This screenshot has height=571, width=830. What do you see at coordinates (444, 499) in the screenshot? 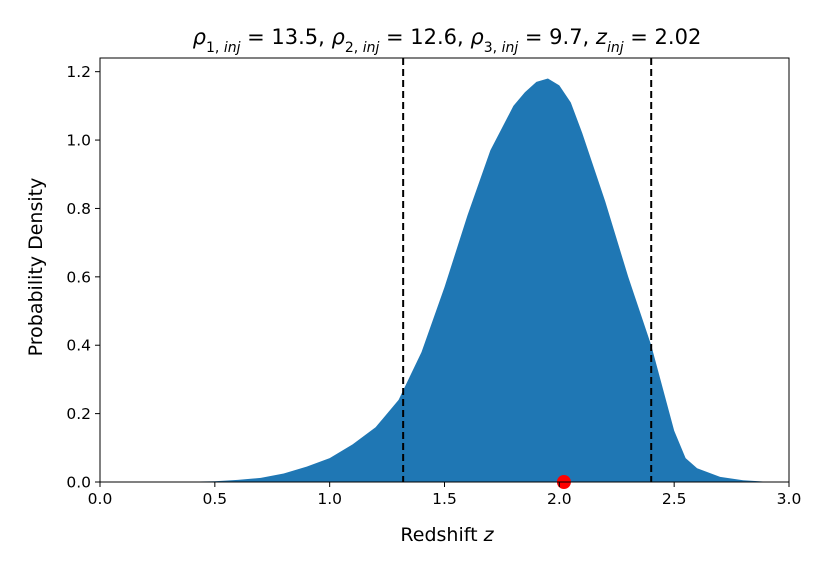
I see `x-tick-label: 1.5` at bounding box center [444, 499].